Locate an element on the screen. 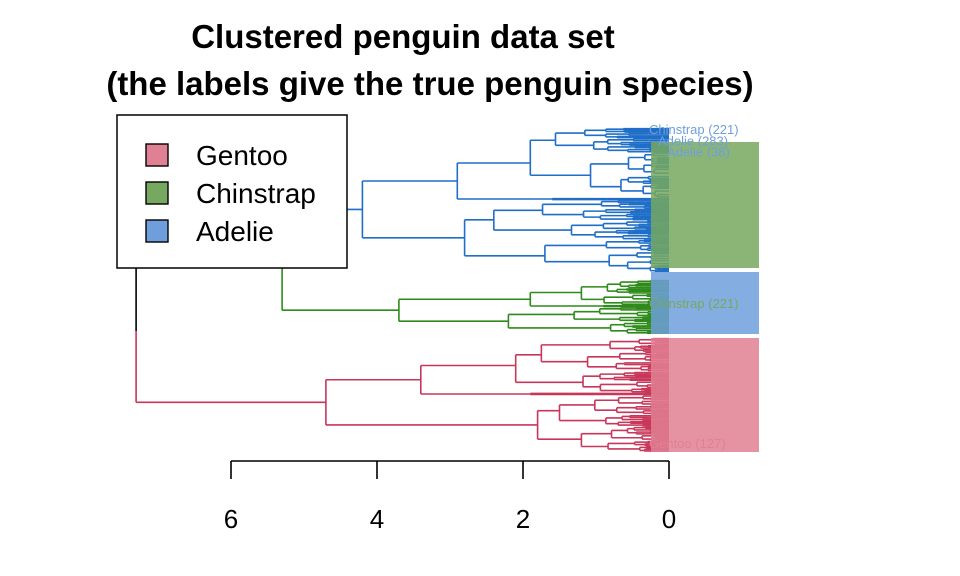  leaf-label-mass-chinstrap-region is located at coordinates (705, 303).